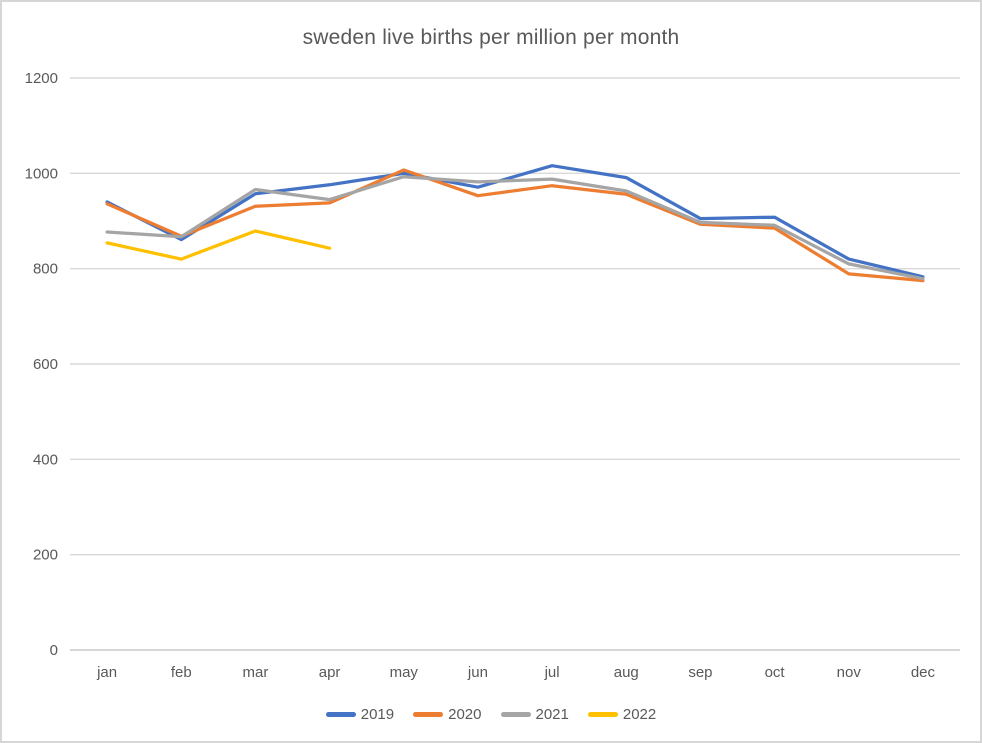 The width and height of the screenshot is (982, 743). What do you see at coordinates (477, 672) in the screenshot?
I see `x-tick-label-jun: jun` at bounding box center [477, 672].